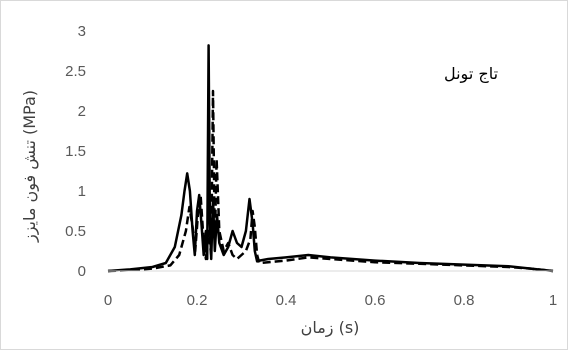 The width and height of the screenshot is (568, 351). Describe the element at coordinates (108, 300) in the screenshot. I see `x-tick-label: 0` at that location.